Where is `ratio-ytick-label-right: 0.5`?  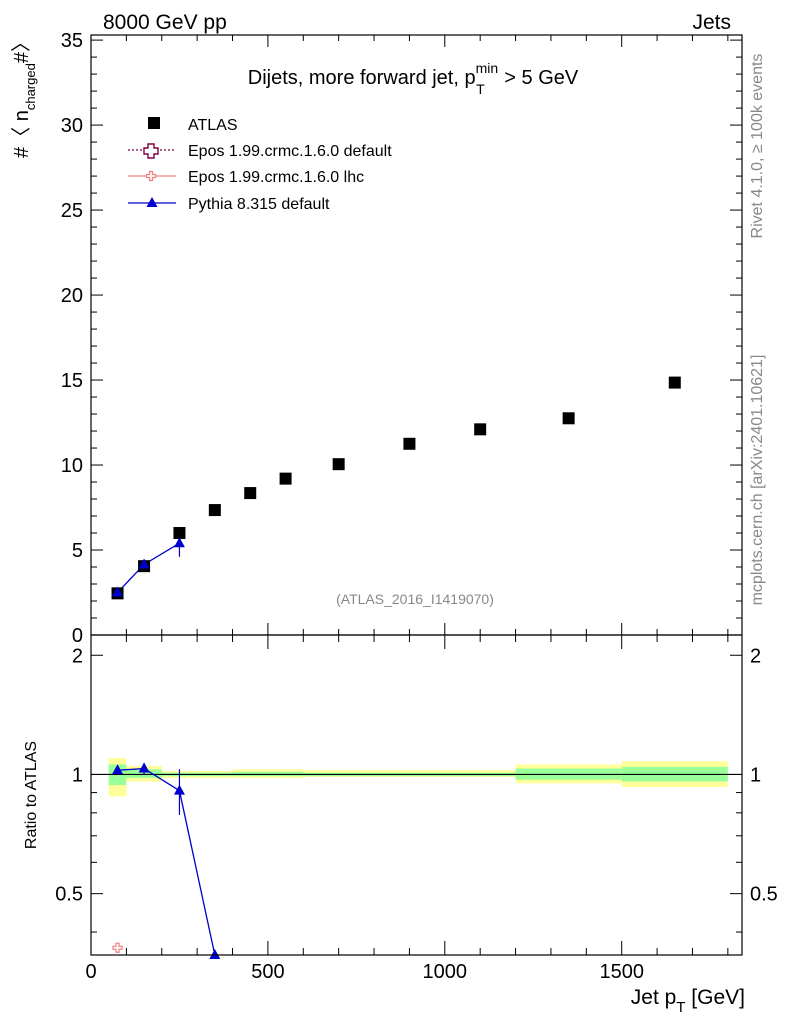
ratio-ytick-label-right: 0.5 is located at coordinates (764, 895).